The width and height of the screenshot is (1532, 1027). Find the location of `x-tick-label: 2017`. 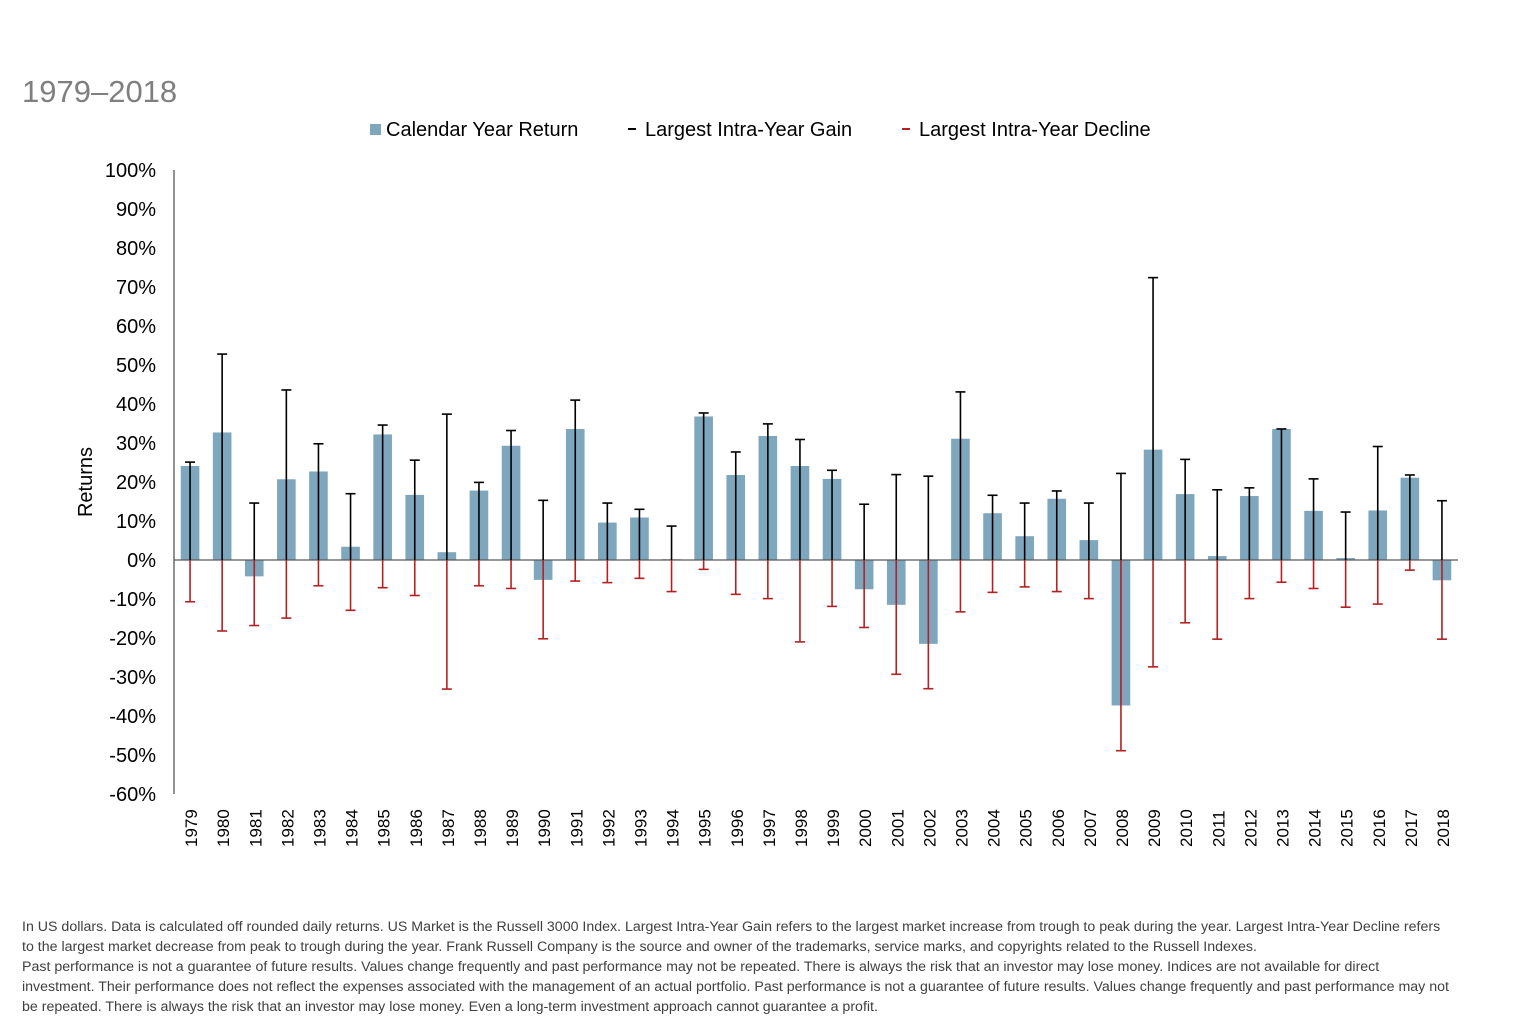

x-tick-label: 2017 is located at coordinates (1411, 828).